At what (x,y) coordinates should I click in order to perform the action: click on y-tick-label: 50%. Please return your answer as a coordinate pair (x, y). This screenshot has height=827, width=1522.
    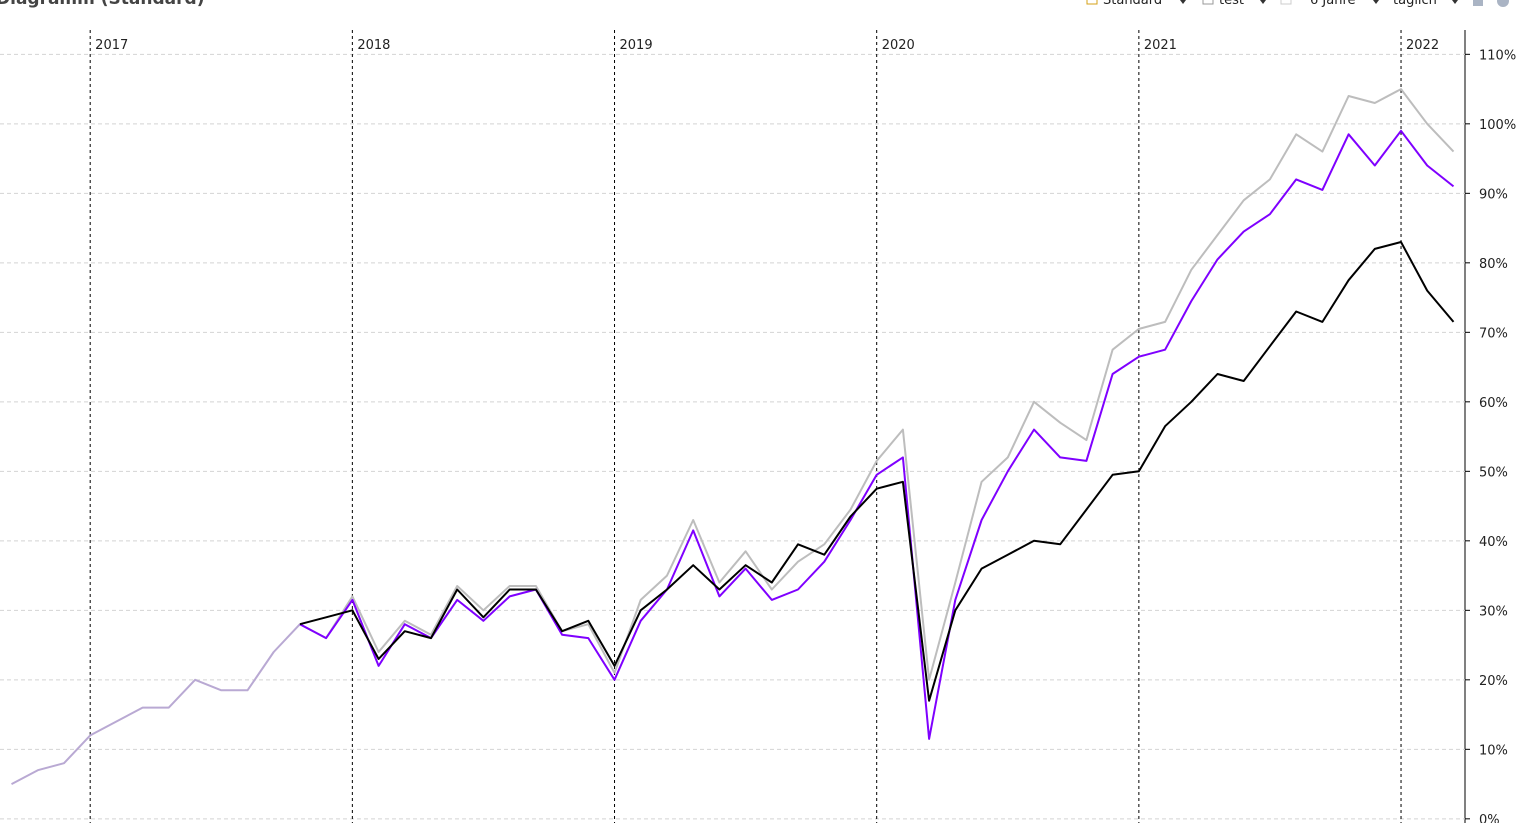
    Looking at the image, I should click on (1493, 472).